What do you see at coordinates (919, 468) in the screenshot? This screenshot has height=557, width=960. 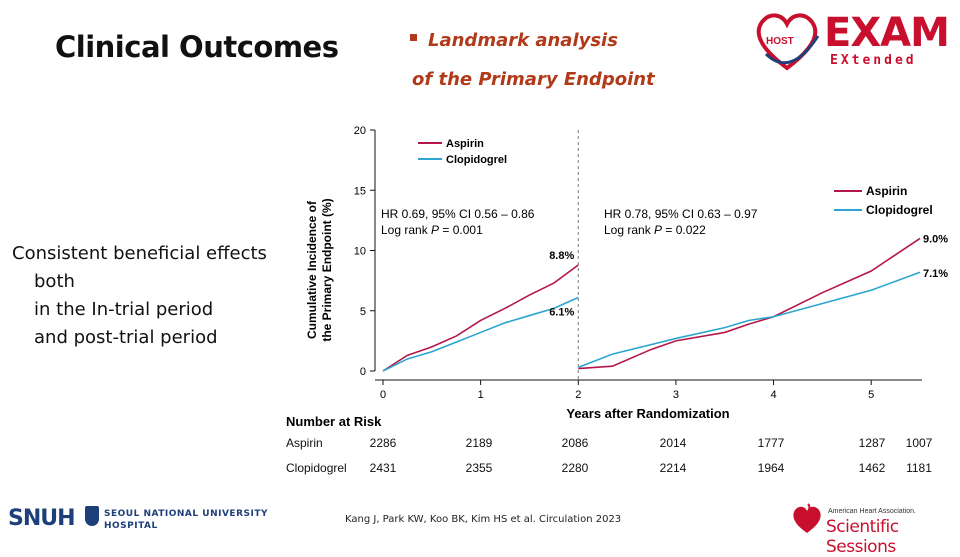 I see `risk-cell: 1181` at bounding box center [919, 468].